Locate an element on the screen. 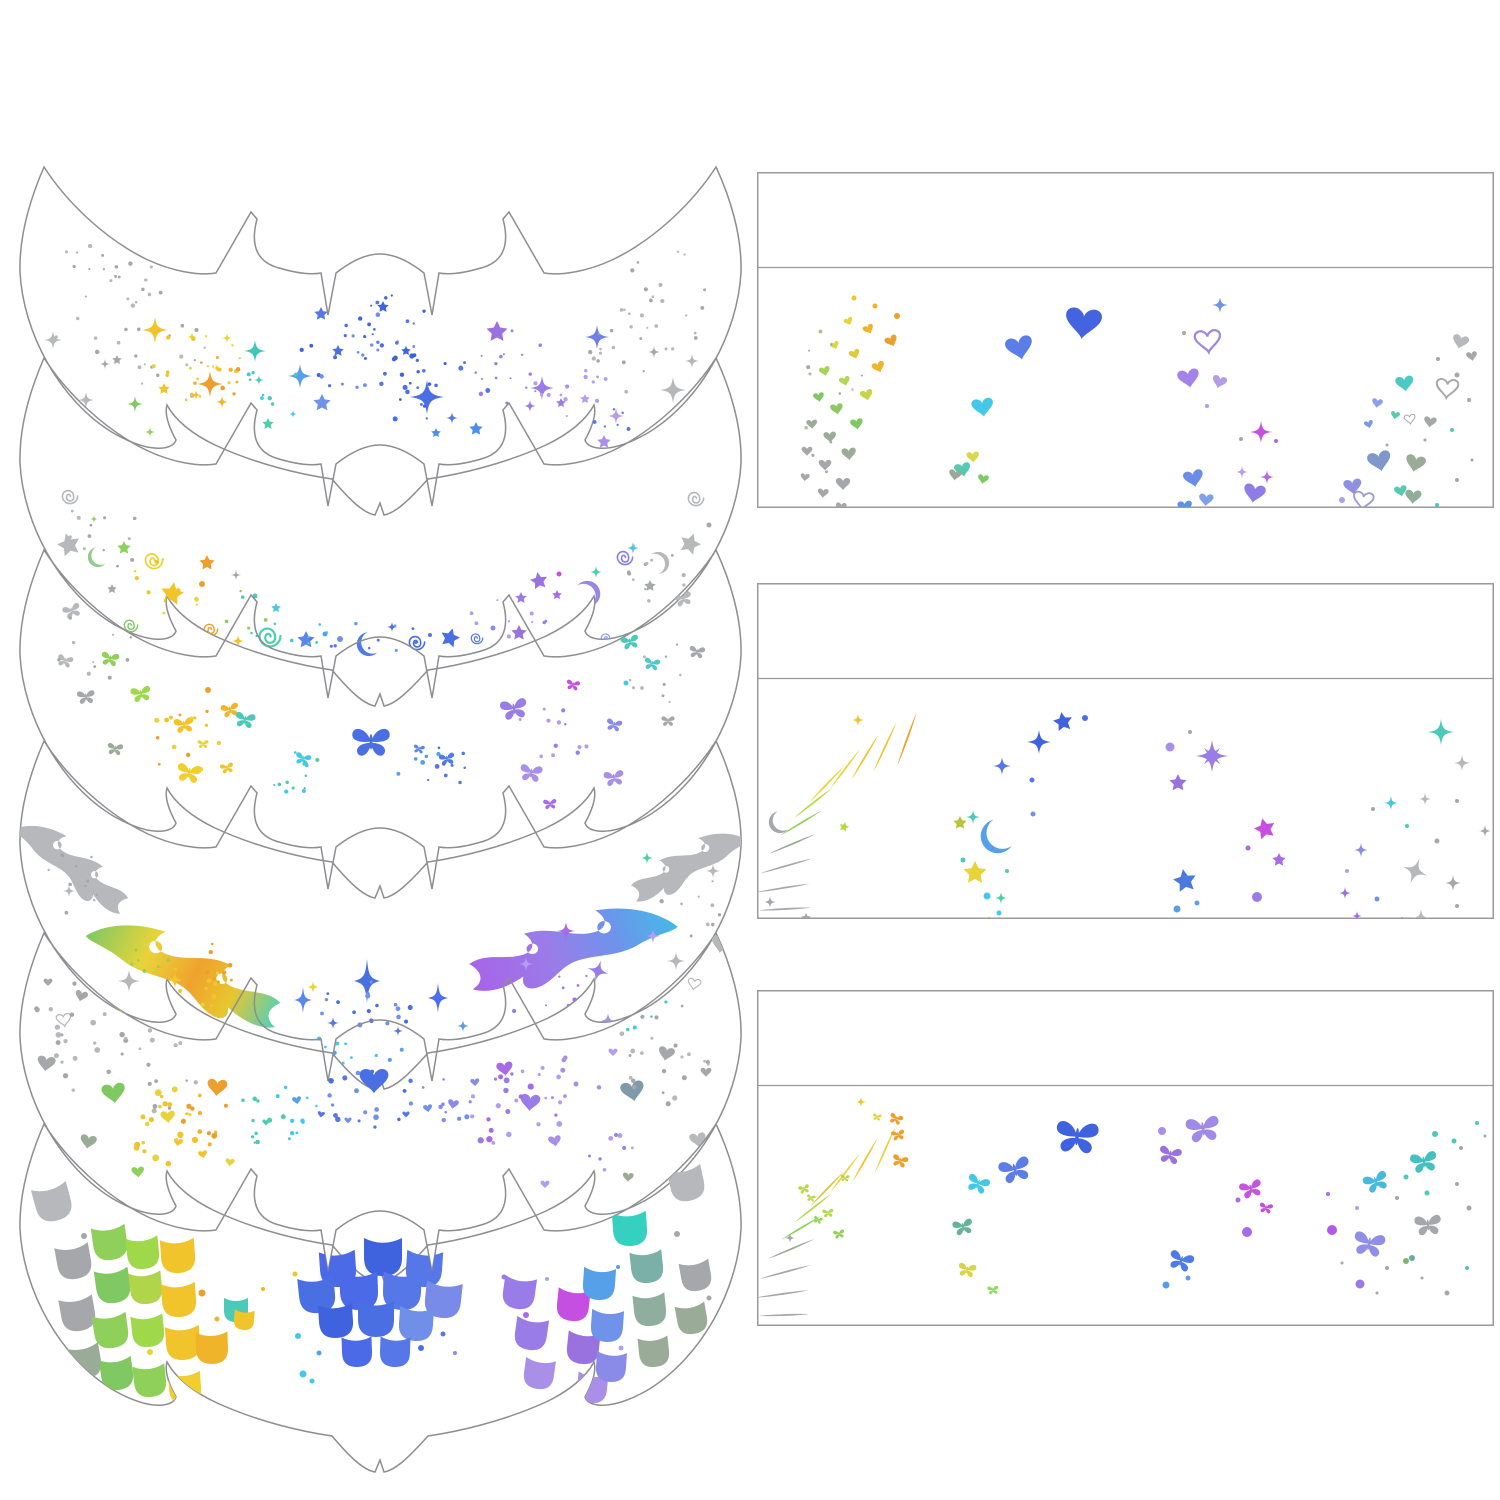 Image resolution: width=1500 pixels, height=1500 pixels. design-tribal-flames is located at coordinates (380, 936).